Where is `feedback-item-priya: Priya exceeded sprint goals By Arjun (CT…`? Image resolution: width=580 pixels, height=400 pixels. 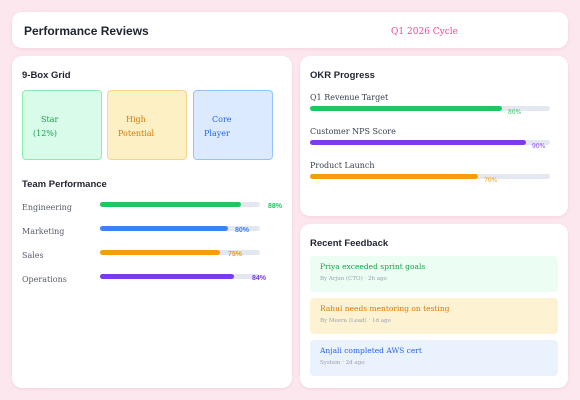
feedback-item-priya: Priya exceeded sprint goals By Arjun (CT… is located at coordinates (434, 274).